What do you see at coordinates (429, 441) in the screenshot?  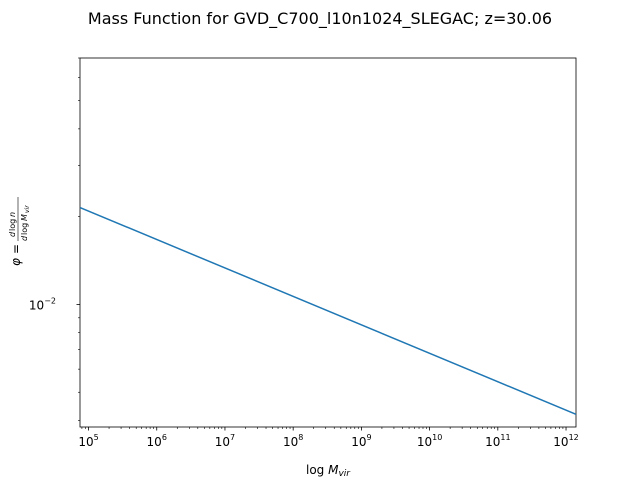 I see `x-tick-label: 10¹⁰` at bounding box center [429, 441].